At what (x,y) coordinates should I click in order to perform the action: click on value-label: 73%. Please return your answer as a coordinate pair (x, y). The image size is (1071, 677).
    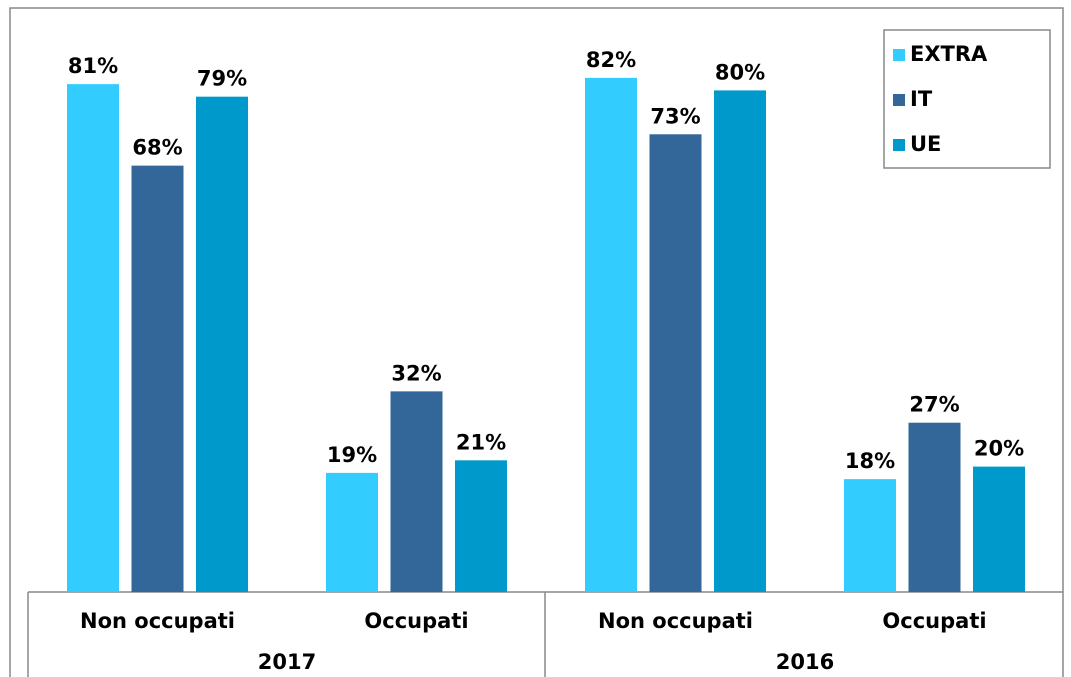
    Looking at the image, I should click on (675, 116).